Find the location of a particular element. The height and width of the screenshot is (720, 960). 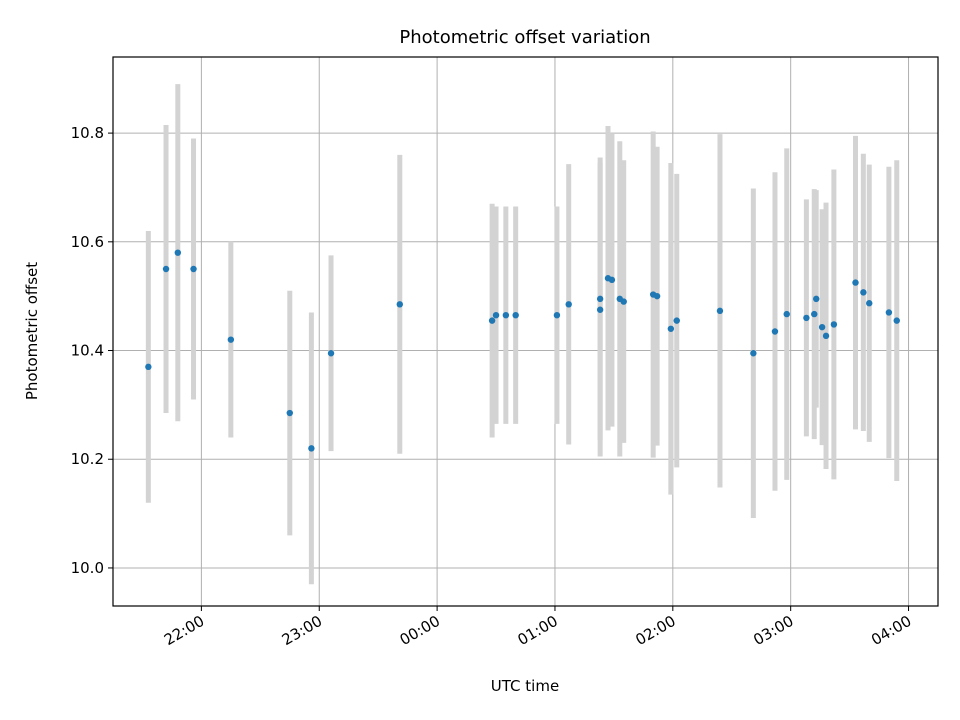

chart-title: Photometric offset variation is located at coordinates (524, 37).